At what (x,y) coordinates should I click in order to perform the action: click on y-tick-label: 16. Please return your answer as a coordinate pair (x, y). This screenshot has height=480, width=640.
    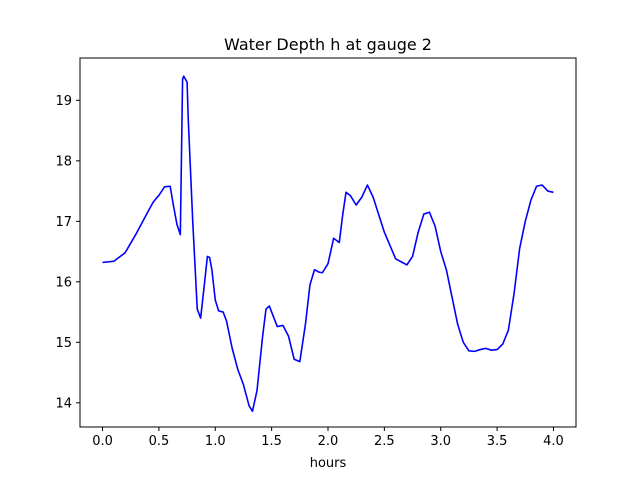
    Looking at the image, I should click on (63, 282).